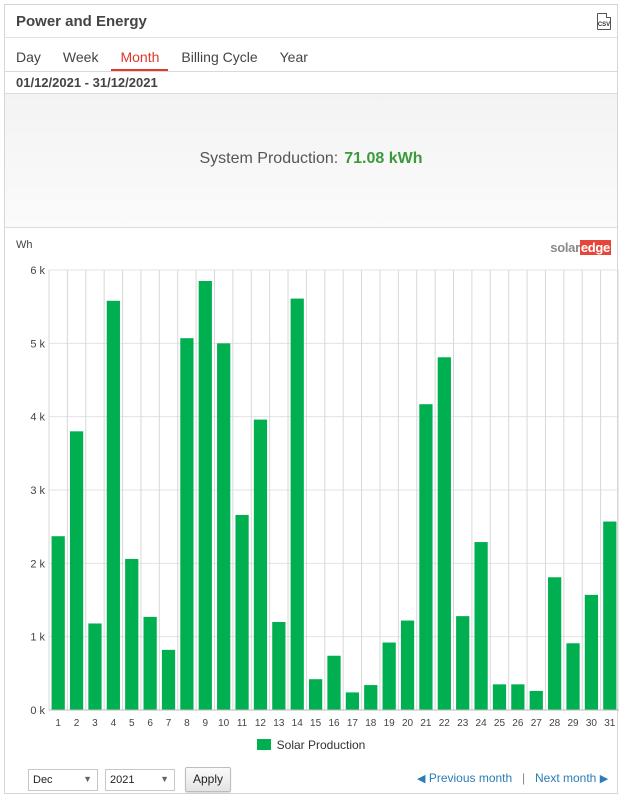 This screenshot has height=796, width=623. Describe the element at coordinates (470, 778) in the screenshot. I see `previous-month-label: Previous month` at that location.